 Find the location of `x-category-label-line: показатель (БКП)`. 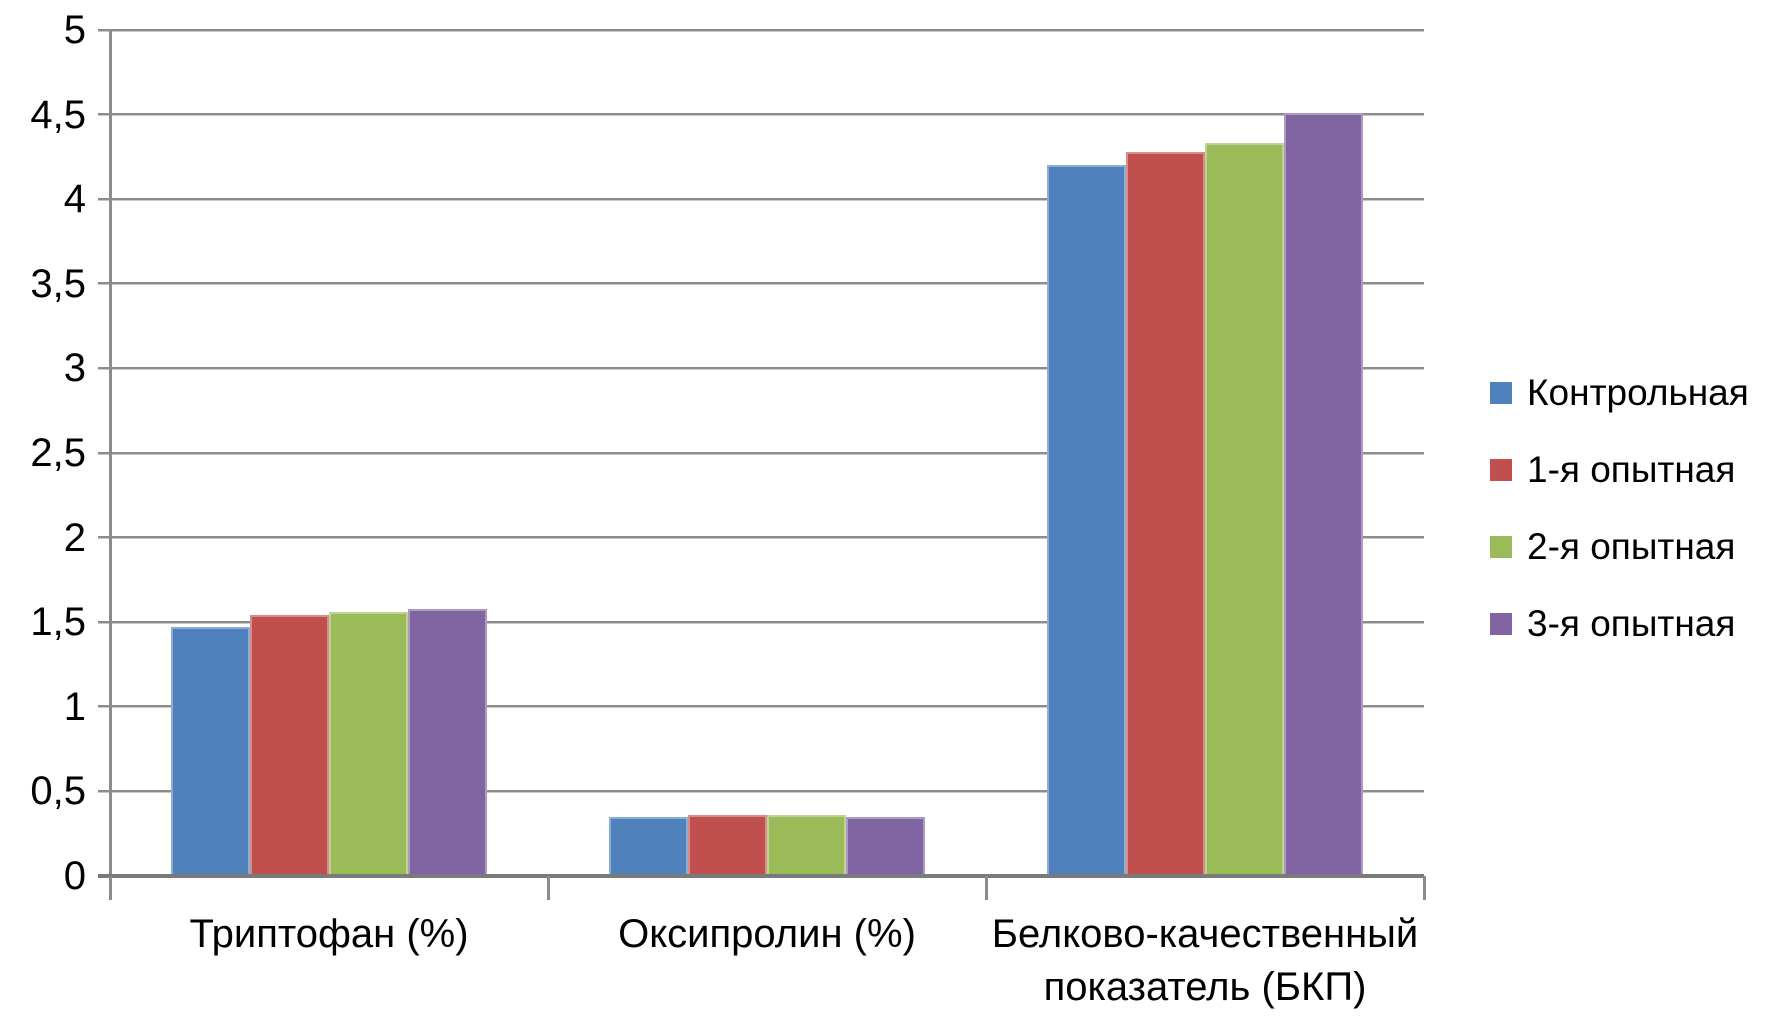

x-category-label-line: показатель (БКП) is located at coordinates (1205, 987).